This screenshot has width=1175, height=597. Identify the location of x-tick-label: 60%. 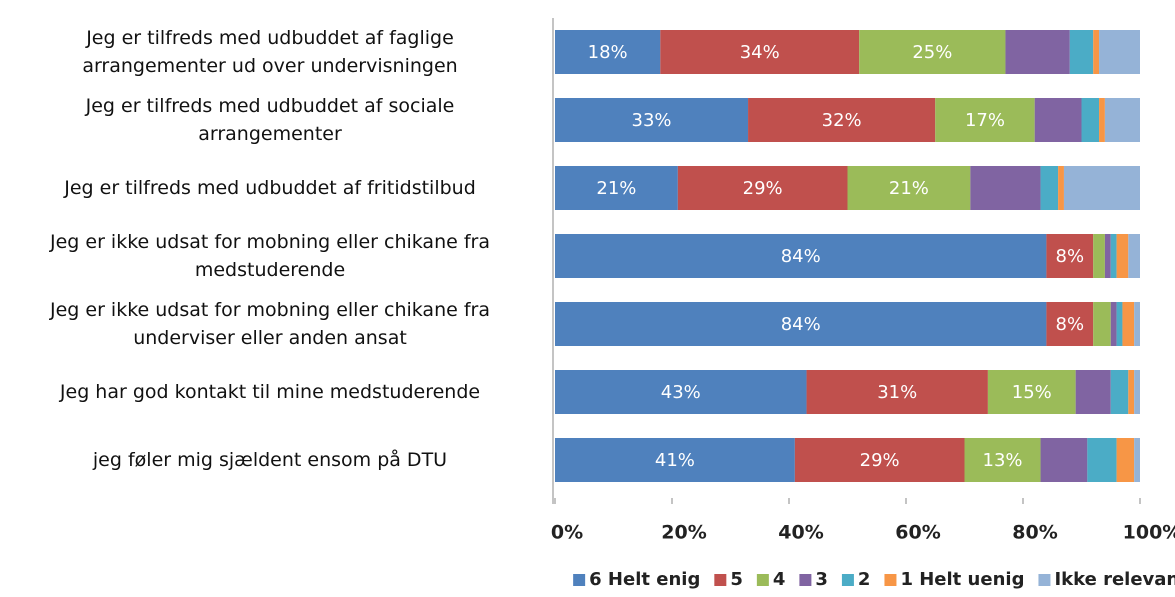
(917, 533).